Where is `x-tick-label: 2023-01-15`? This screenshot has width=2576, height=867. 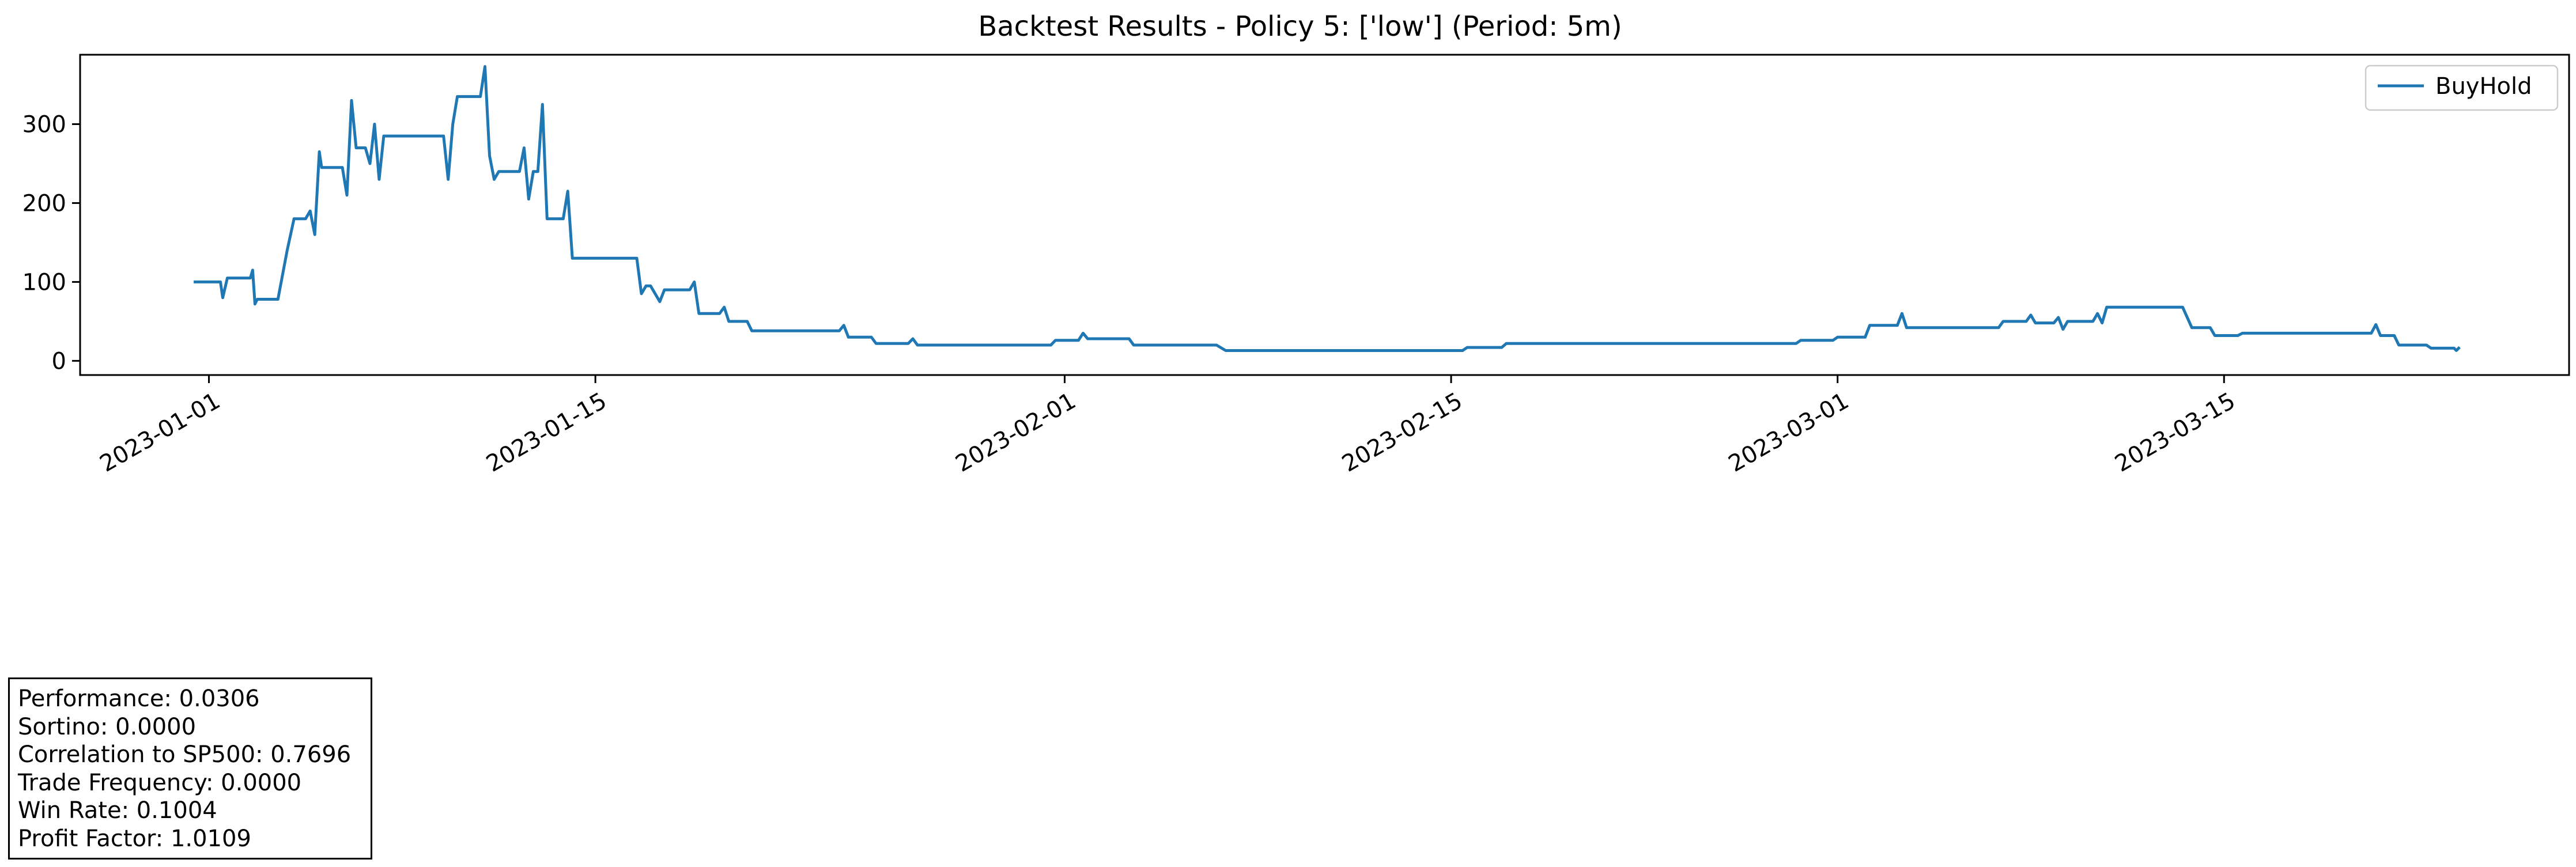 x-tick-label: 2023-01-15 is located at coordinates (546, 433).